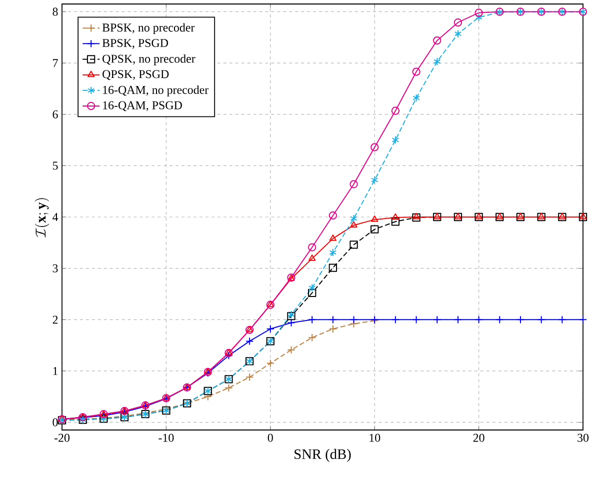  Describe the element at coordinates (142, 106) in the screenshot. I see `legend-label: 16-QAM, PSGD` at that location.